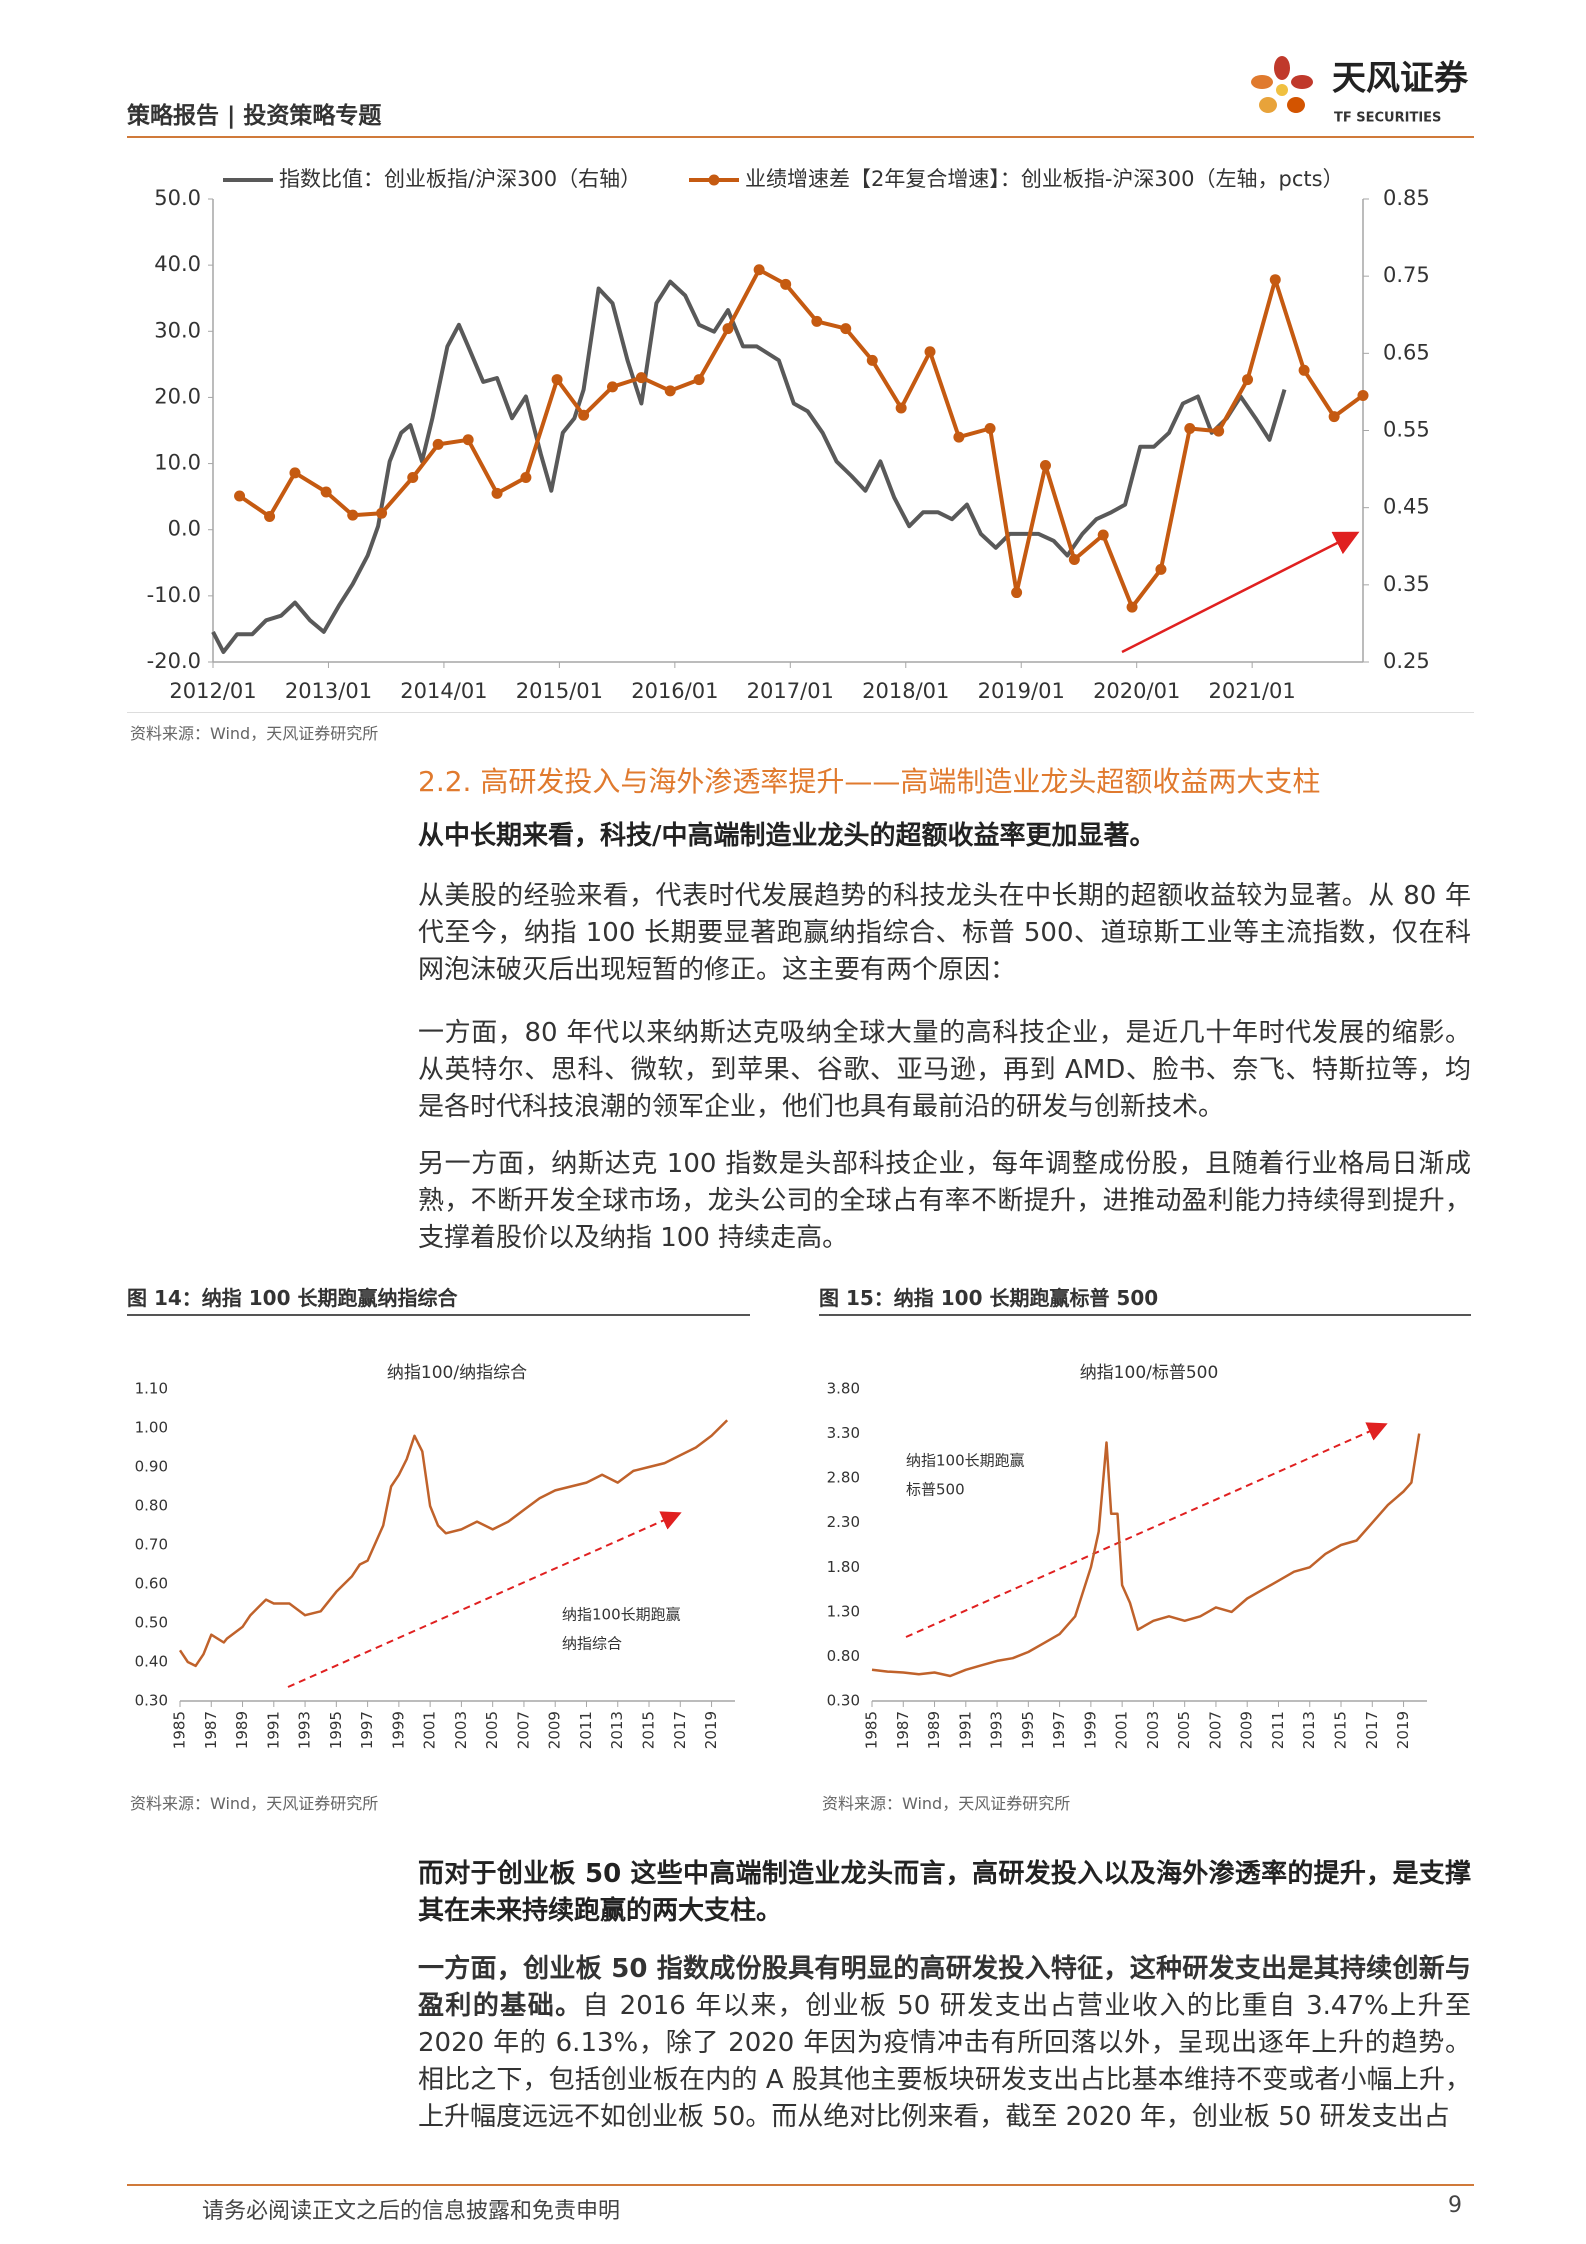 This screenshot has height=2244, width=1586. Describe the element at coordinates (787, 836) in the screenshot. I see `lead: 从中长期来看，科技/中高端制造业龙头的超额收益率更加显著。` at that location.